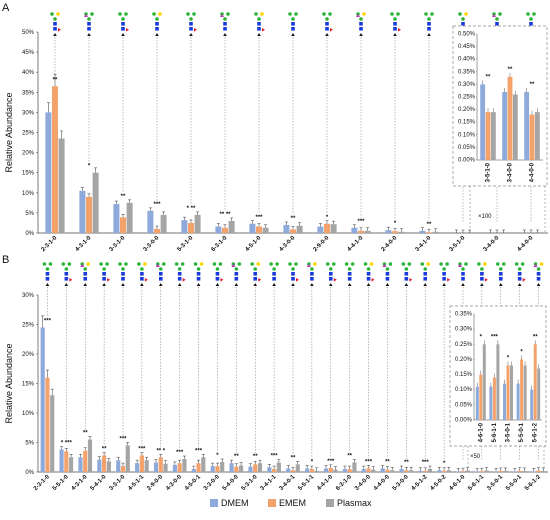  I want to click on inset-significance-marker: **, so click(510, 70).